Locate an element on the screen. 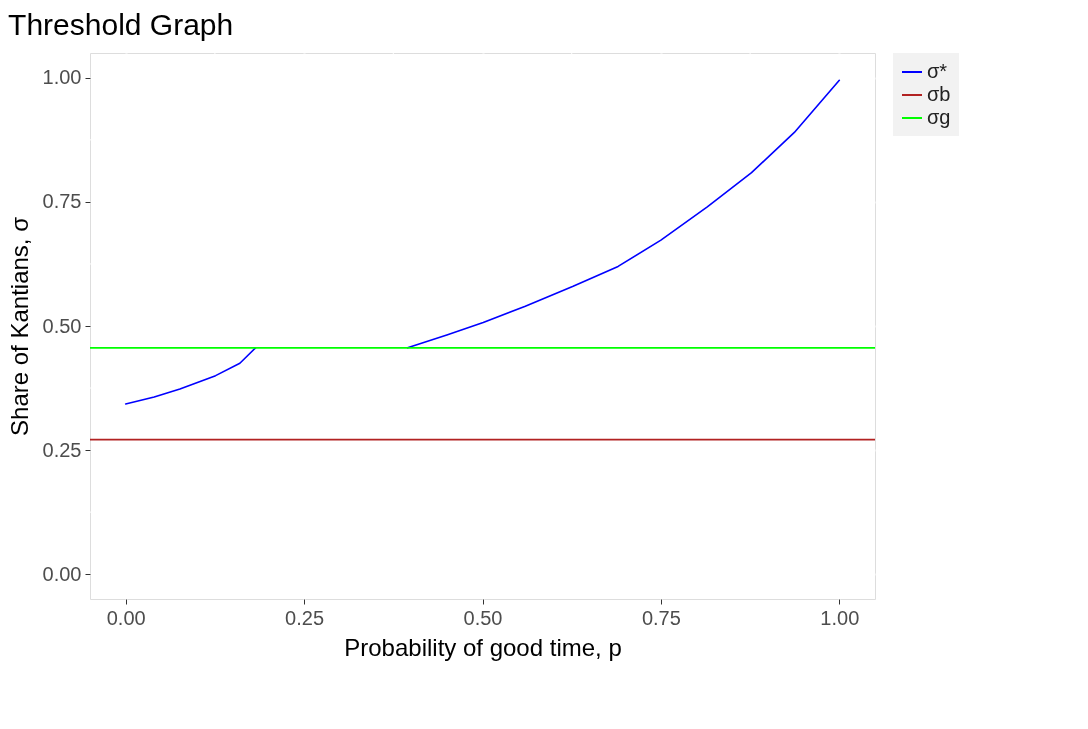  x-tick-label: 0.00 is located at coordinates (126, 617).